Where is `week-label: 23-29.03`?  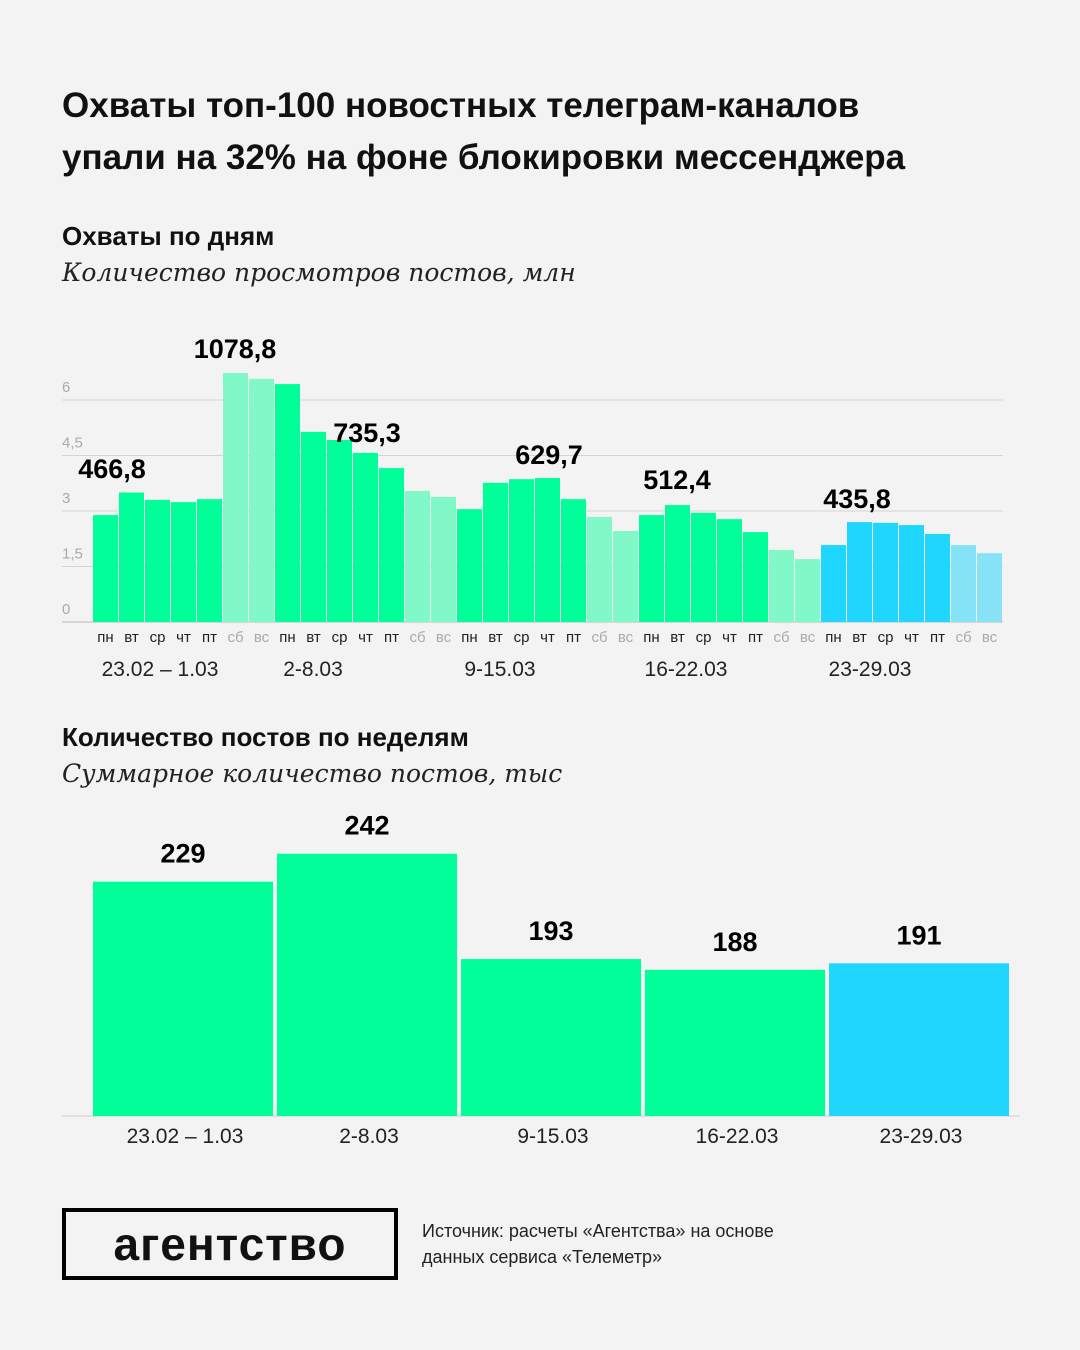
week-label: 23-29.03 is located at coordinates (870, 669).